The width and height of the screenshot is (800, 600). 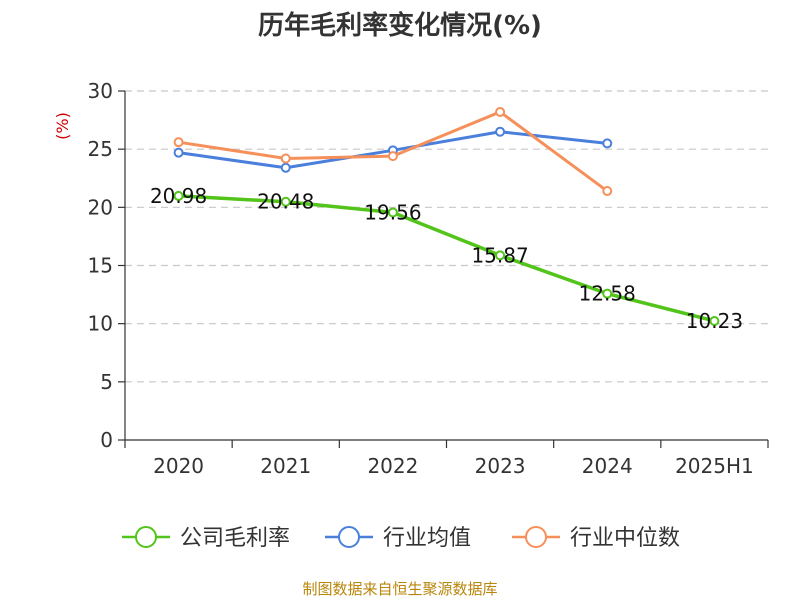 What do you see at coordinates (106, 440) in the screenshot?
I see `y-tick-label: 0` at bounding box center [106, 440].